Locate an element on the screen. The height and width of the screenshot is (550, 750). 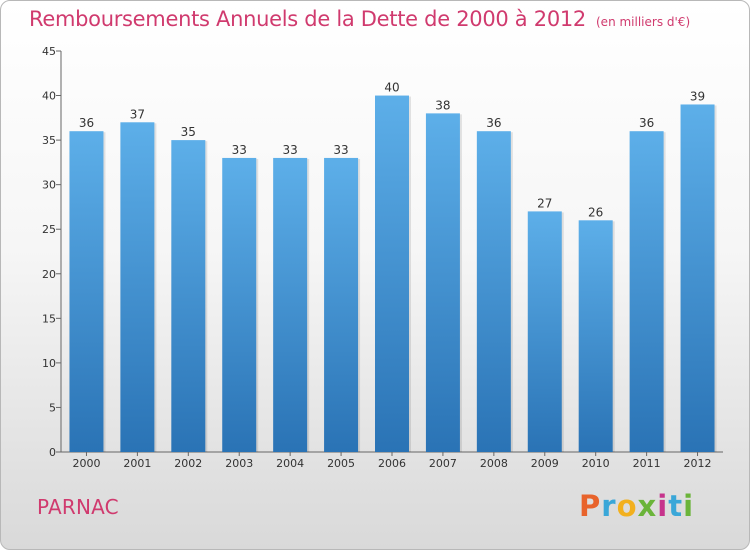
y-tick-label: 10 is located at coordinates (49, 363).